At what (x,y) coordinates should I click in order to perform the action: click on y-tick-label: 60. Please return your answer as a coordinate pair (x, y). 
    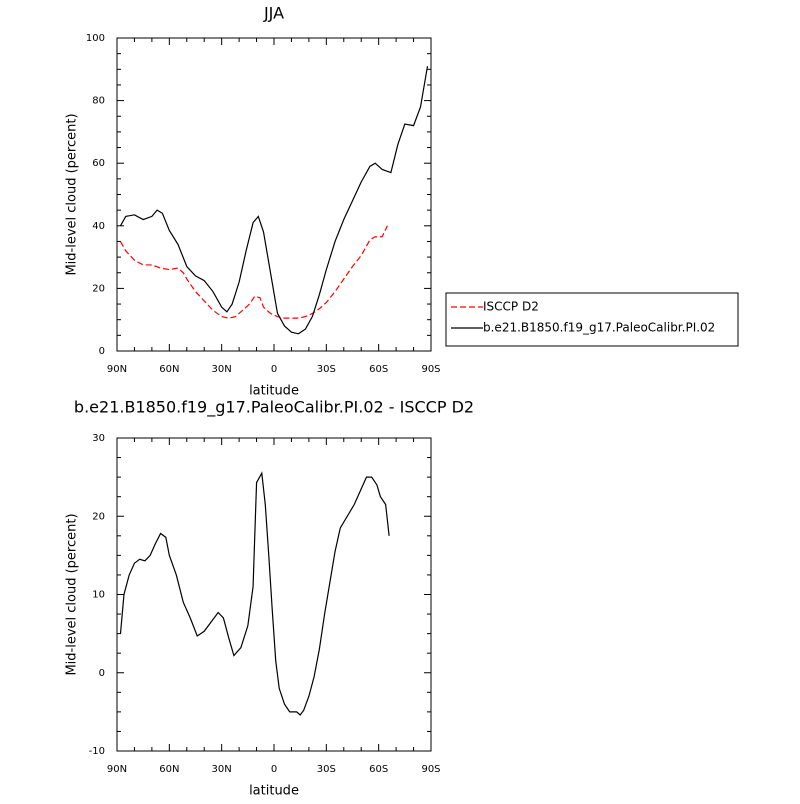
    Looking at the image, I should click on (98, 163).